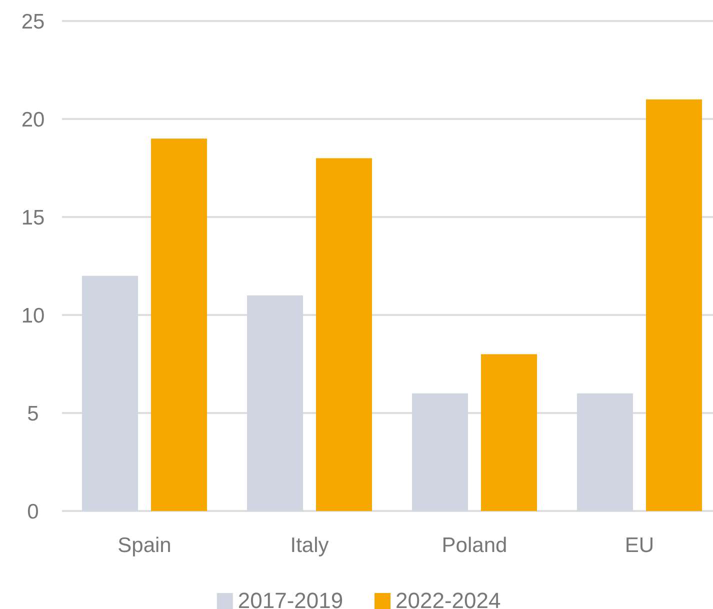 This screenshot has height=609, width=713. What do you see at coordinates (33, 218) in the screenshot?
I see `y-tick-label: 15` at bounding box center [33, 218].